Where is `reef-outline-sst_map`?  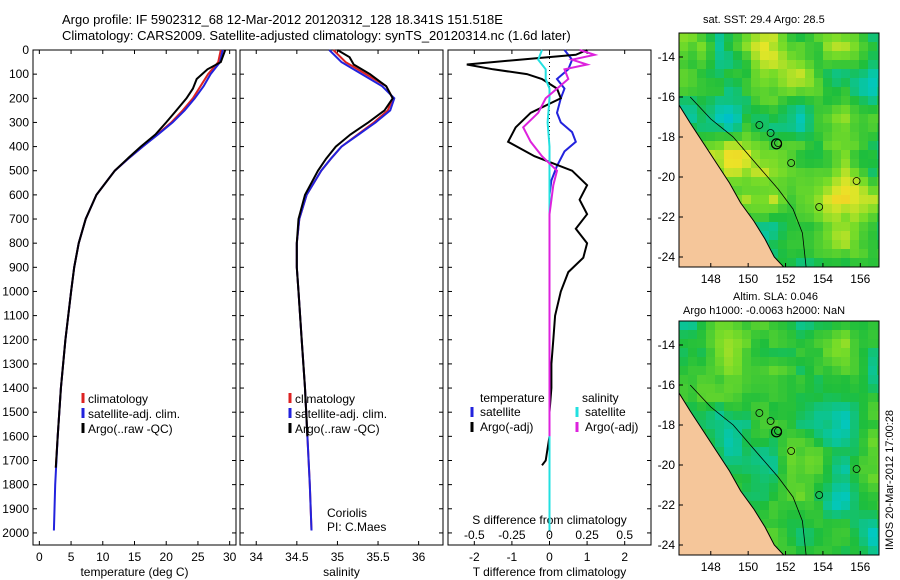
reef-outline-sst_map is located at coordinates (791, 163).